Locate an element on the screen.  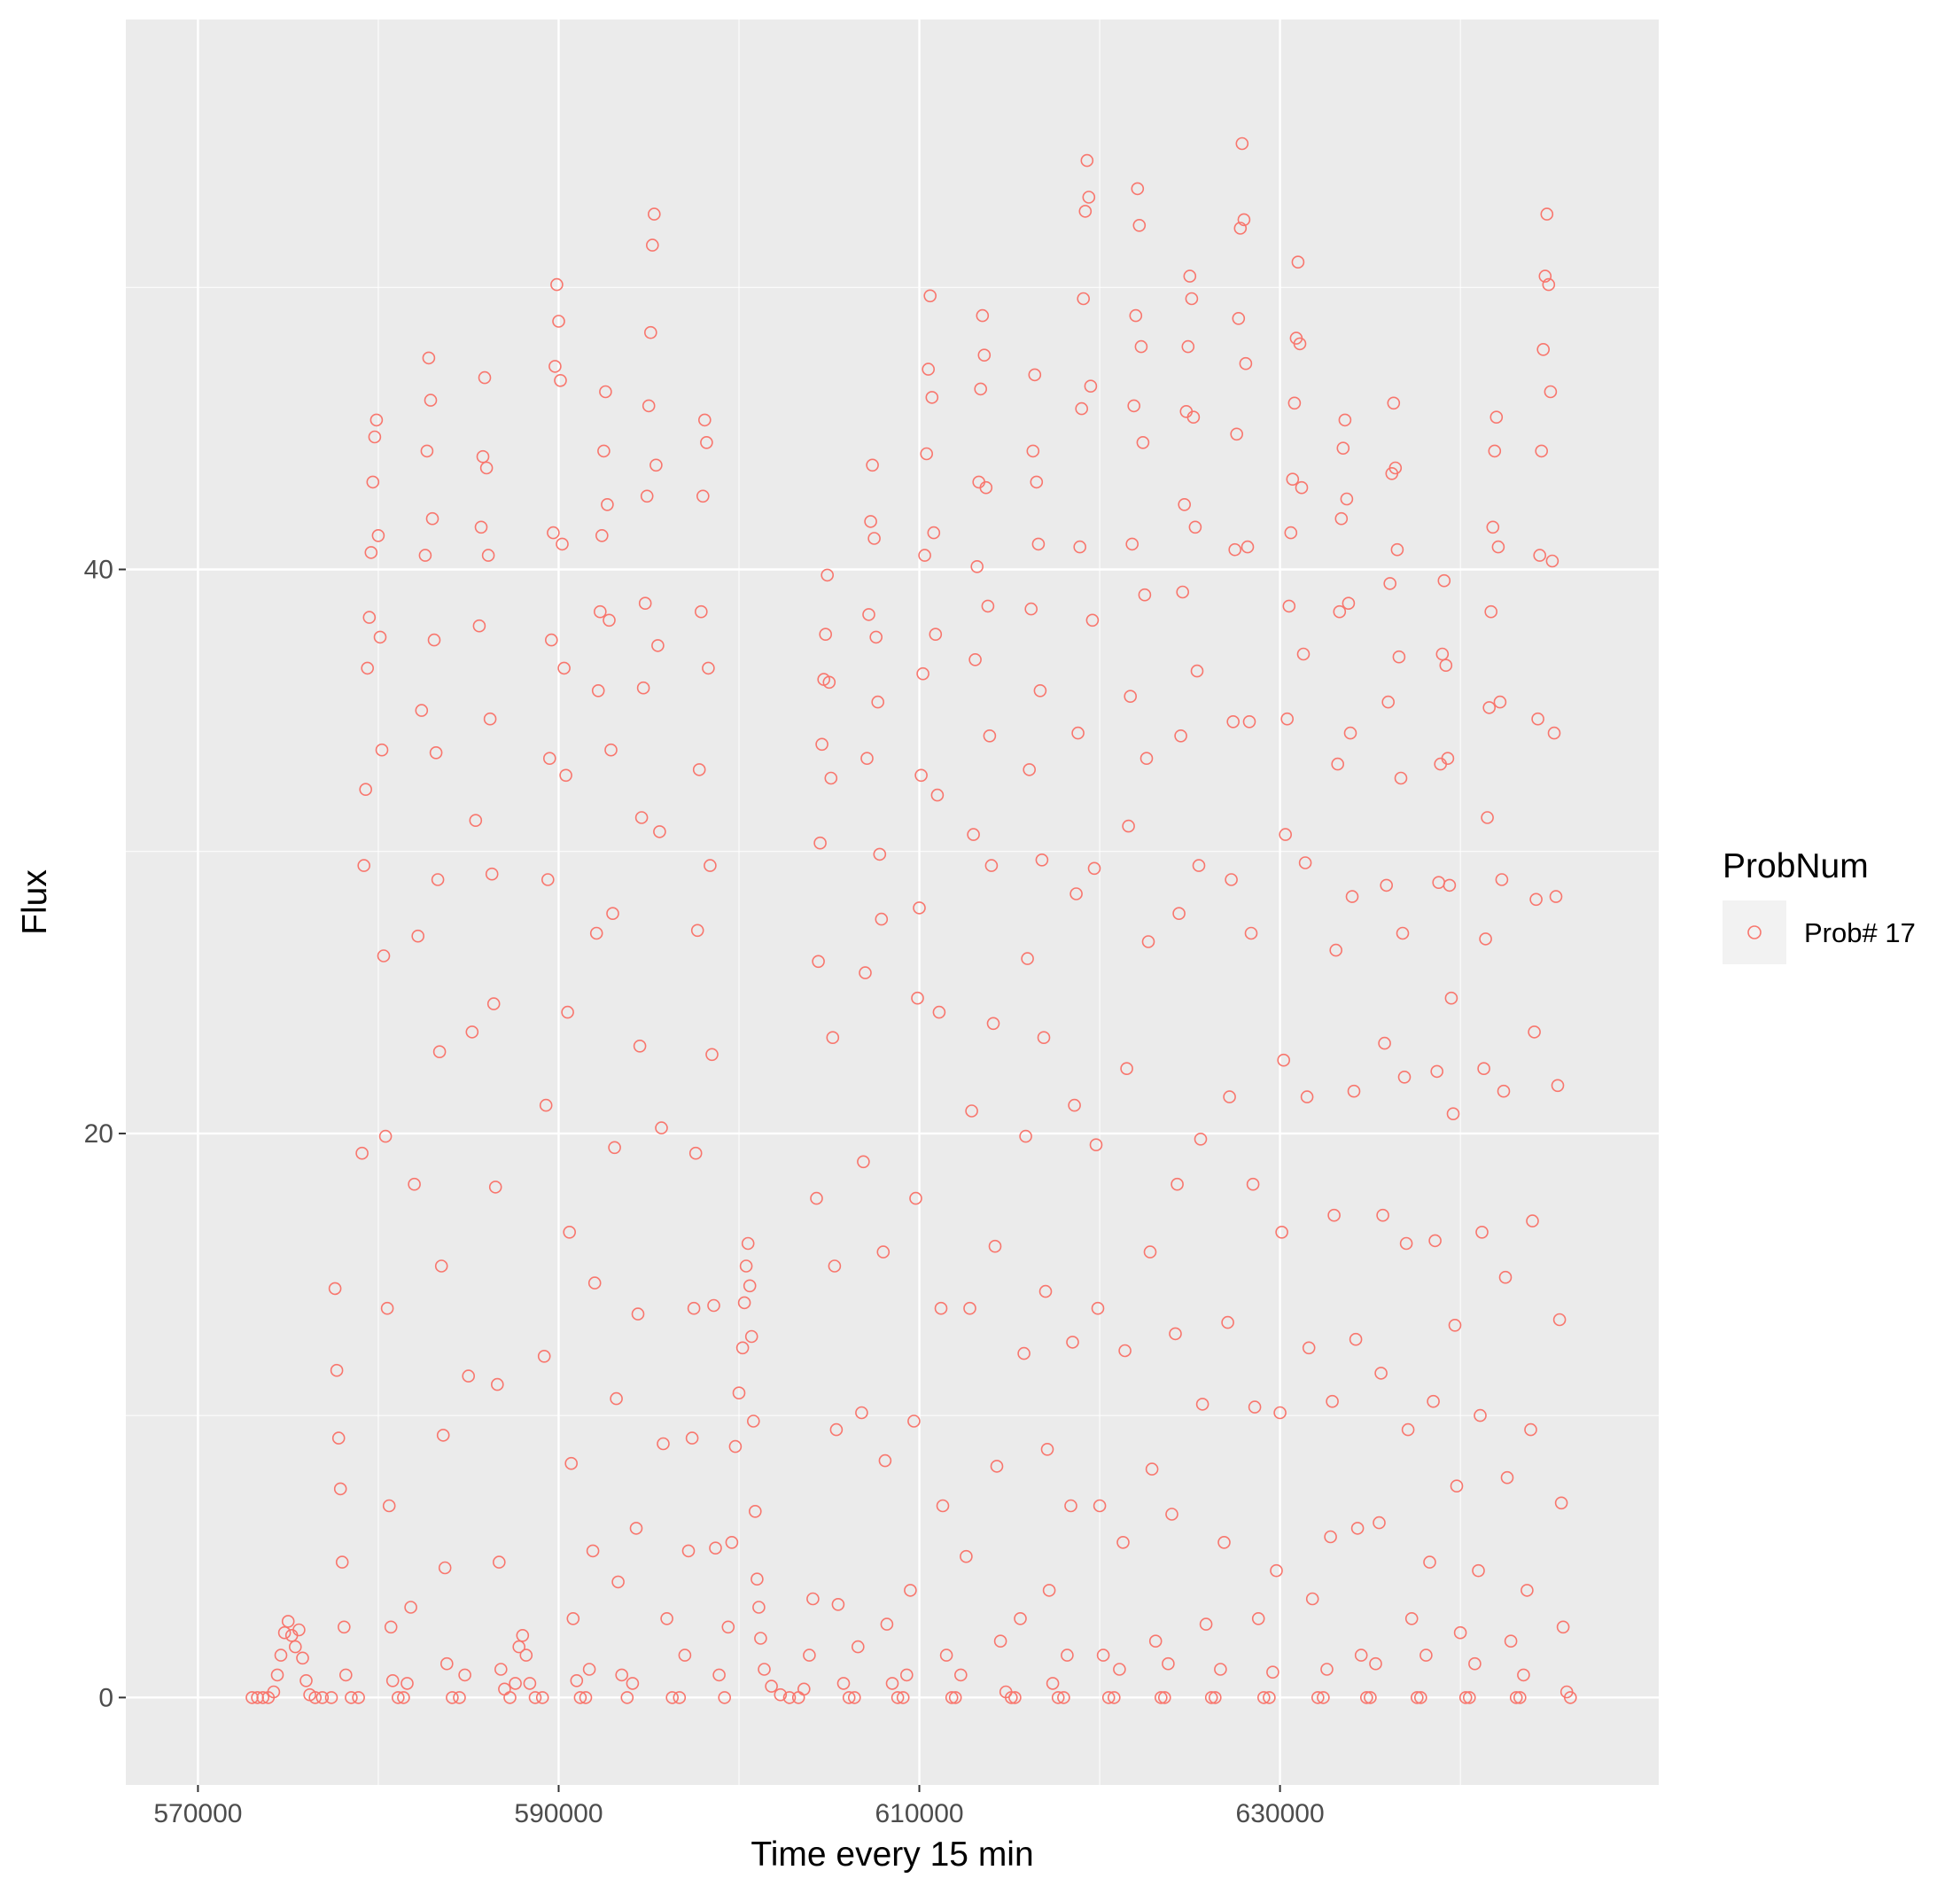
y-axis-title: Flux is located at coordinates (35, 902).